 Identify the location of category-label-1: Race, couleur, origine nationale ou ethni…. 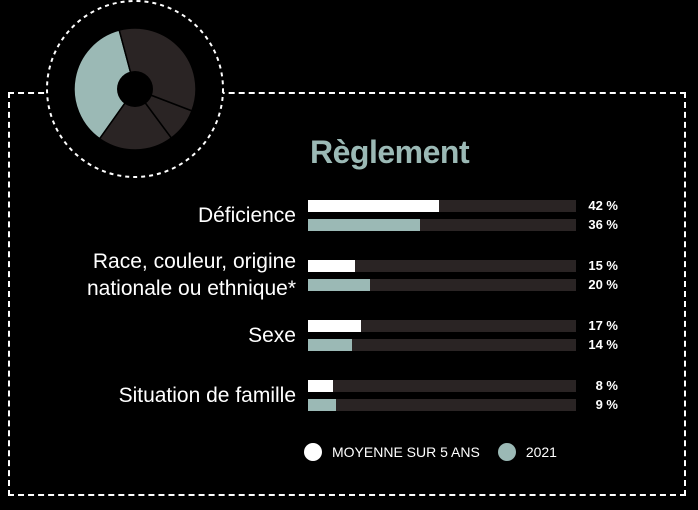
(191, 275).